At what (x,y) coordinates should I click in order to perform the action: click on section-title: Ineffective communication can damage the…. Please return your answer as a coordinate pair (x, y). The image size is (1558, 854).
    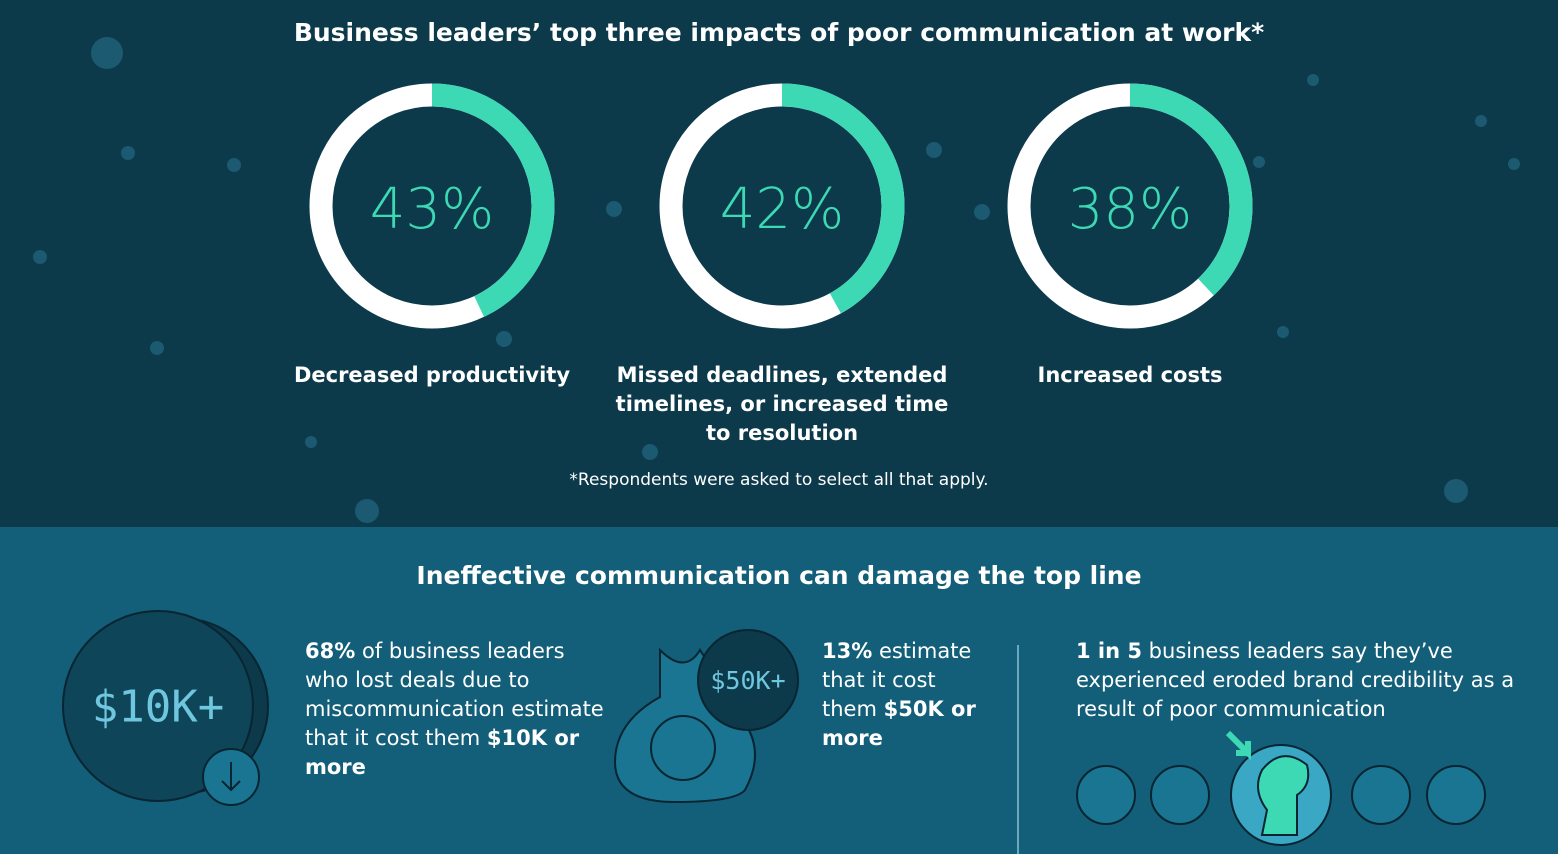
    Looking at the image, I should click on (779, 575).